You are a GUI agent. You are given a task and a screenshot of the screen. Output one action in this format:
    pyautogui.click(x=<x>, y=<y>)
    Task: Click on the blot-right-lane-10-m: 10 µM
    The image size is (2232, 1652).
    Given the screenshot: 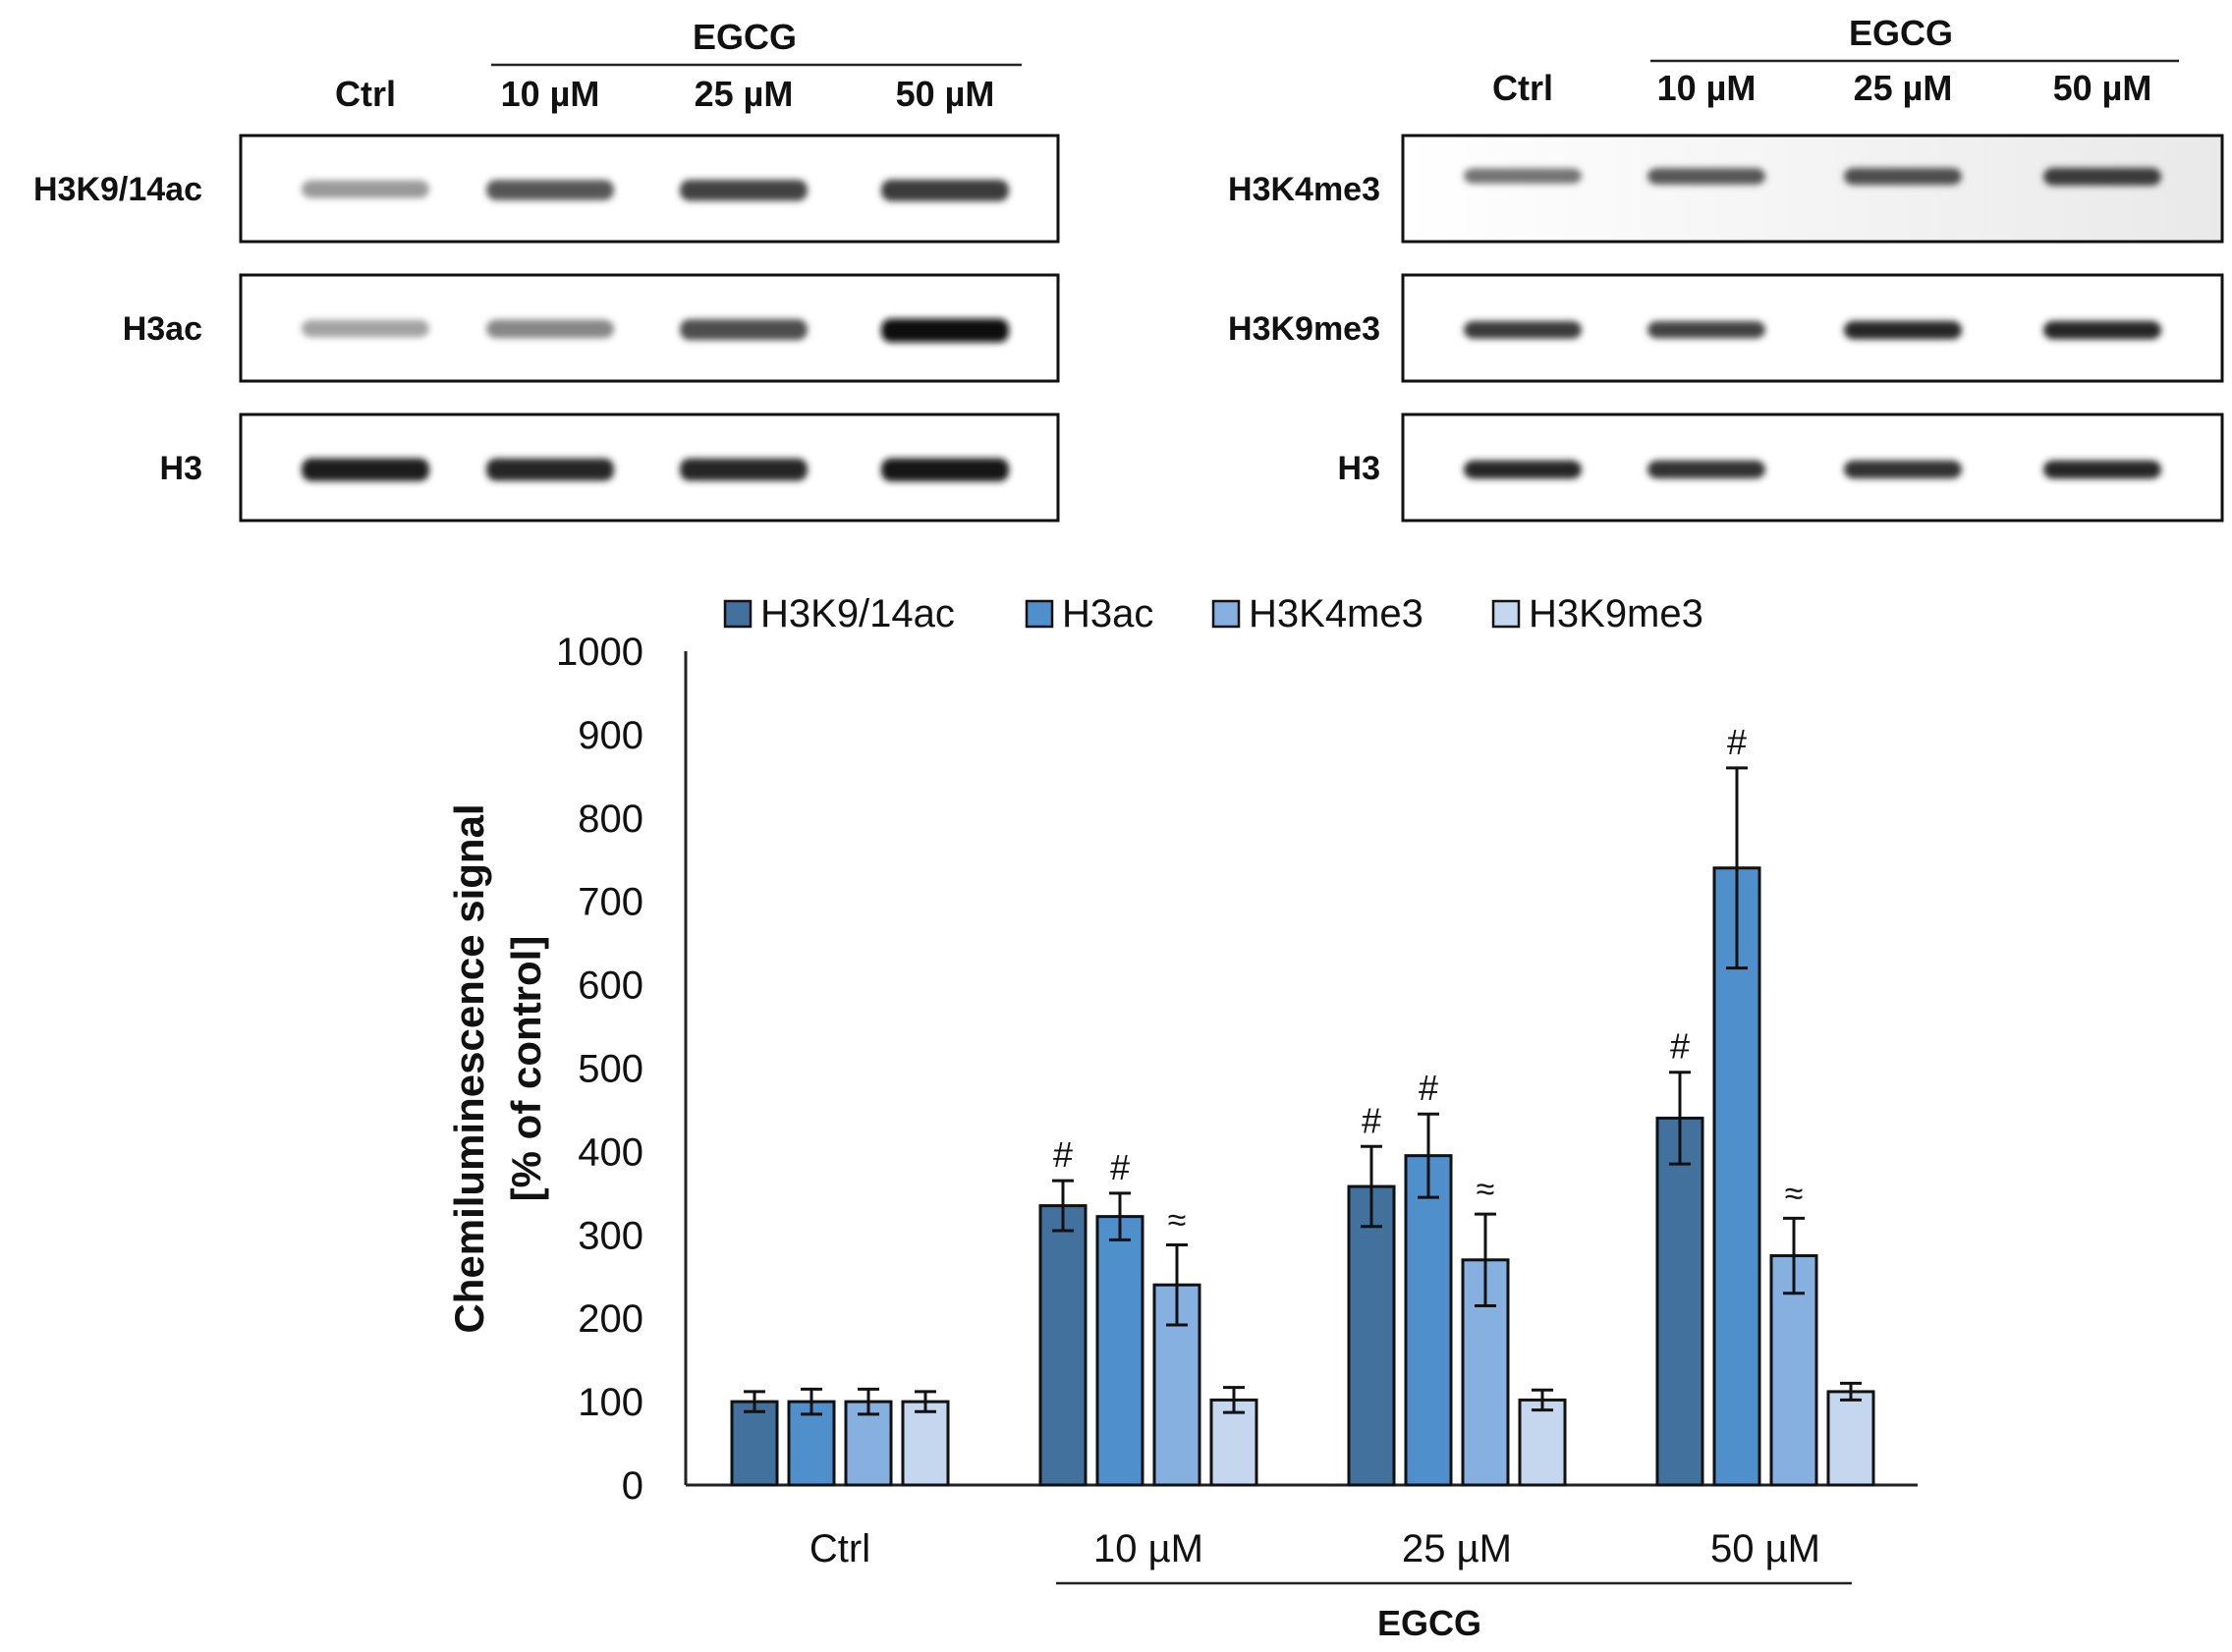 What is the action you would take?
    pyautogui.click(x=1707, y=88)
    